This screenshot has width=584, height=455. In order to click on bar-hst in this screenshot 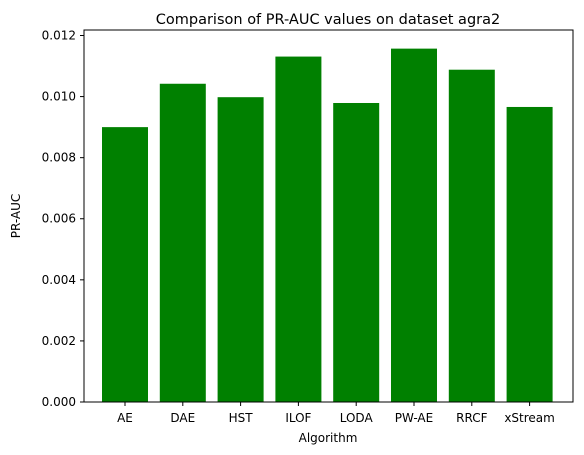, I will do `click(240, 250)`.